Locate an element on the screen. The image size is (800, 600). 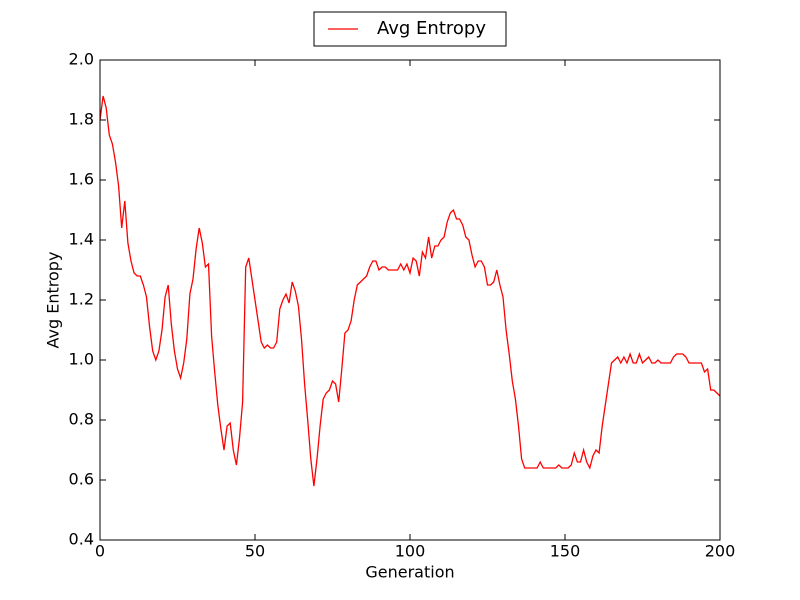
y-tick-label: 1.2 is located at coordinates (81, 299).